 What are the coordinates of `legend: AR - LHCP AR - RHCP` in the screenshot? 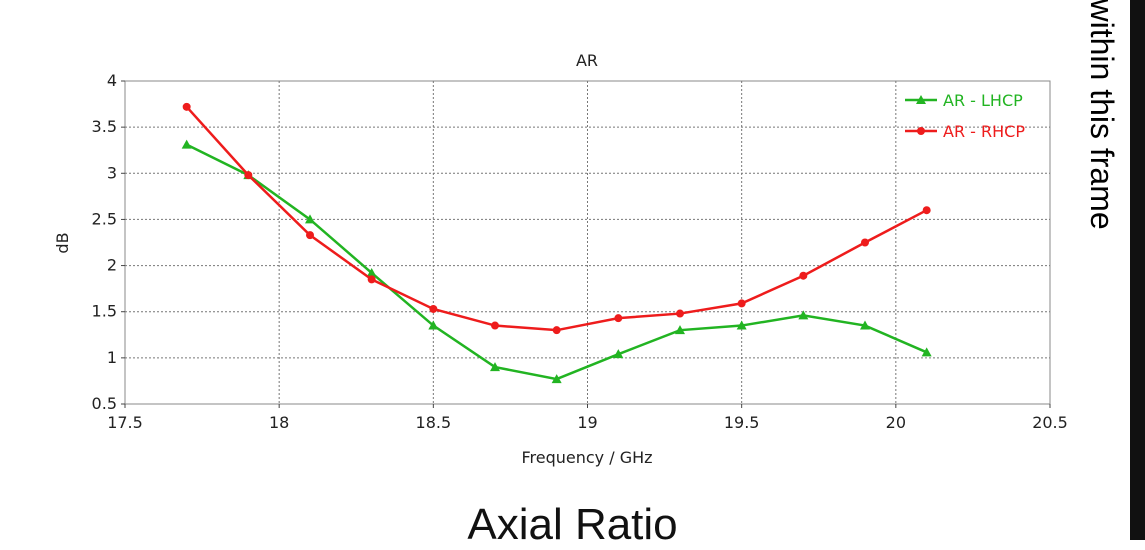 It's located at (965, 116).